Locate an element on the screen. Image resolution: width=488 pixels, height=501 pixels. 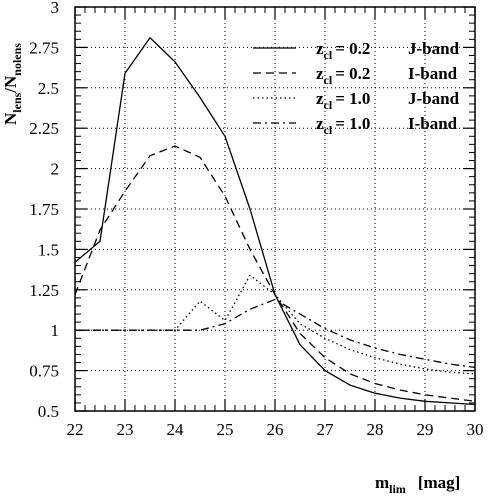
y-tick-label: 0.5 is located at coordinates (48, 411).